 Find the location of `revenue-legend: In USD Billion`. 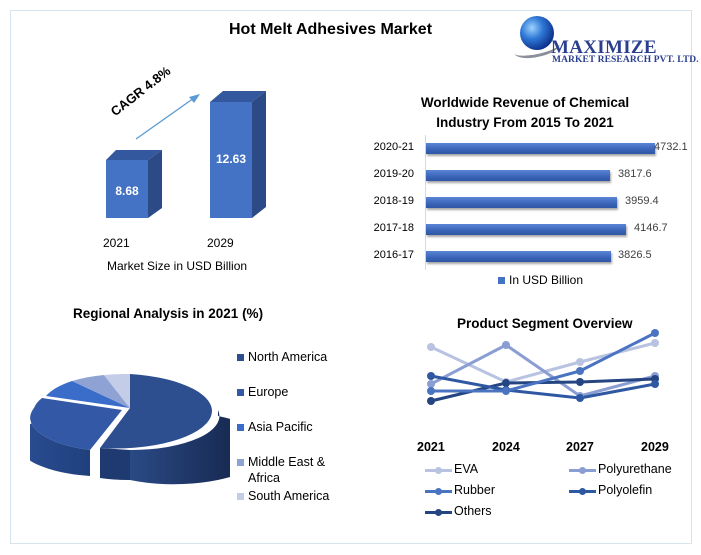

revenue-legend: In USD Billion is located at coordinates (540, 280).